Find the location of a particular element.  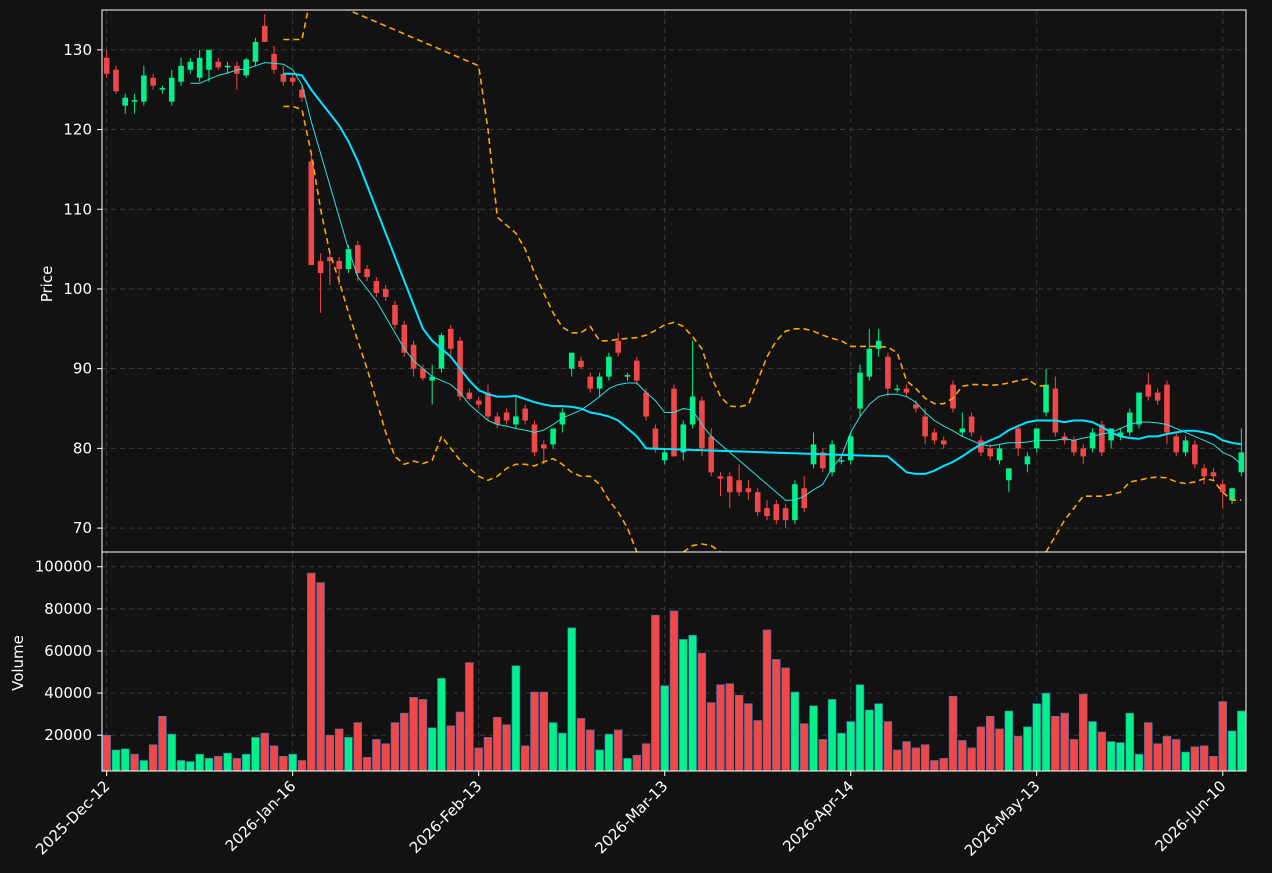

lower-band-line-tail is located at coordinates (1143, 514).